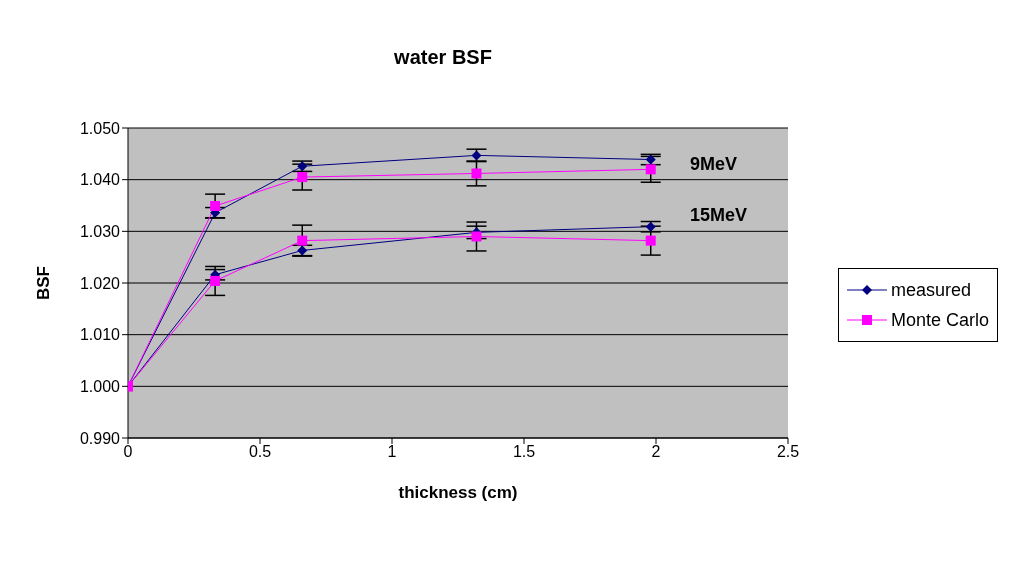 The width and height of the screenshot is (1032, 576). Describe the element at coordinates (260, 452) in the screenshot. I see `x-tick-label: 0.5` at that location.